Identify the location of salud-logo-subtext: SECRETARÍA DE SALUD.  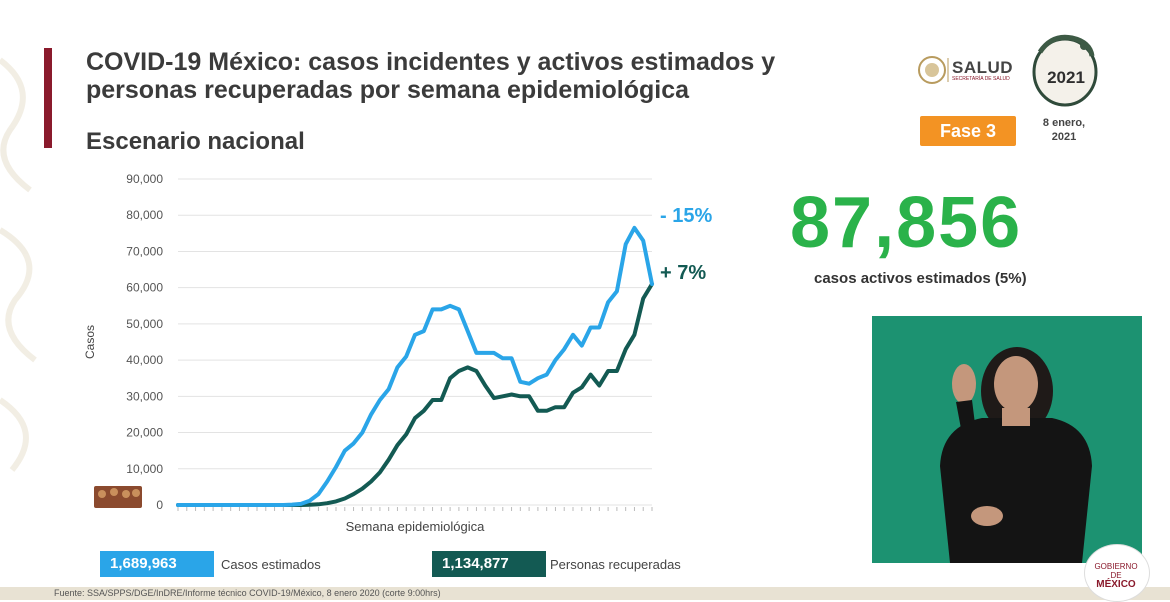
(981, 79).